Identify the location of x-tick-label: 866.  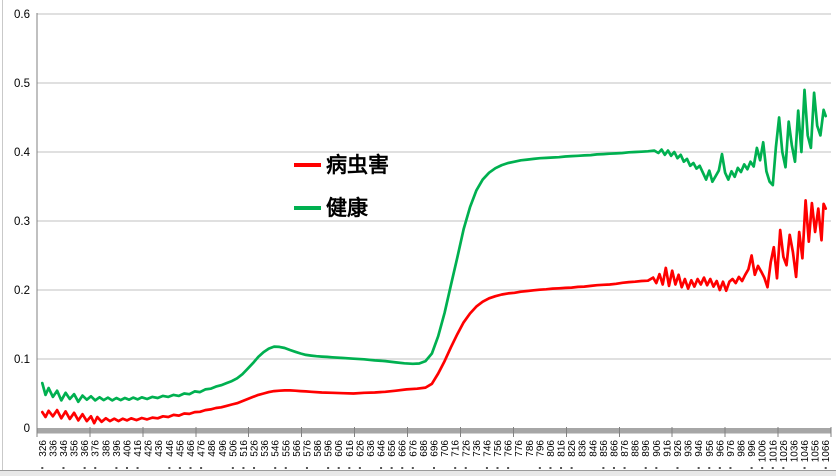
(614, 448).